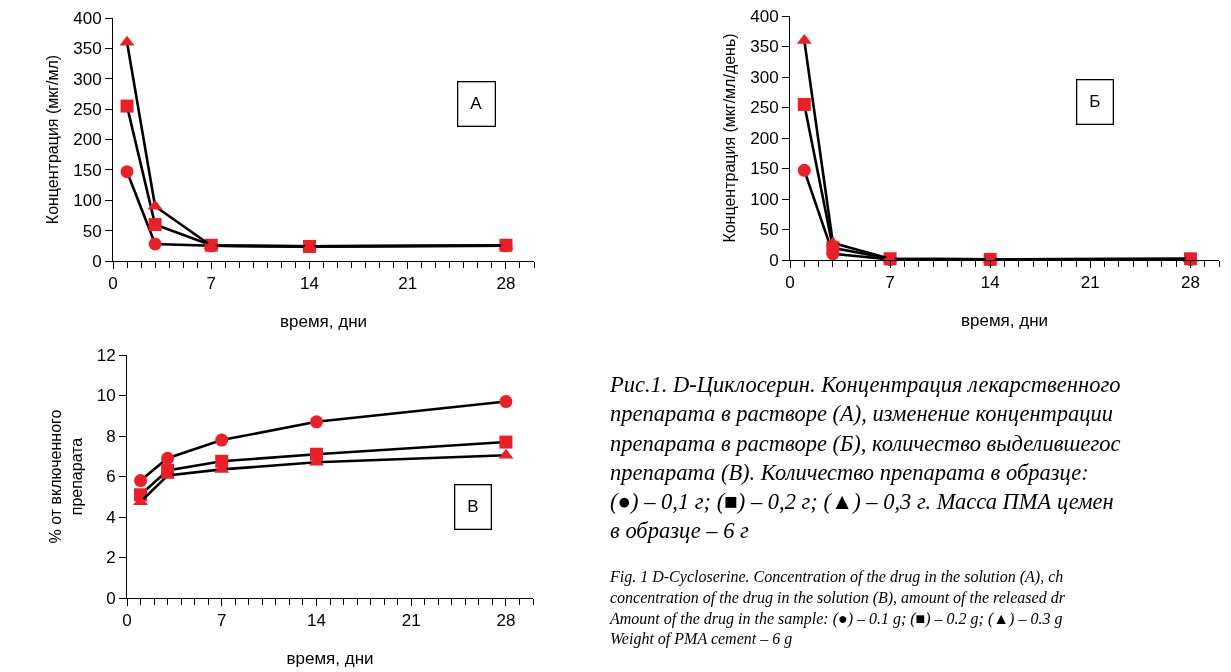 Image resolution: width=1231 pixels, height=672 pixels. Describe the element at coordinates (865, 458) in the screenshot. I see `text: Рис.1. D-Циклосерин. Концентрация лекарственного препарата в растворе (А), изменение концентрации препарата в растворе (Б), количество выделившегос препарата (В). Количество препарата в образце: (●) – 0,1 г; (■) – 0,2 г; (▲) – 0,3 г. Масса ПМА цемен в образце – 6 г` at that location.